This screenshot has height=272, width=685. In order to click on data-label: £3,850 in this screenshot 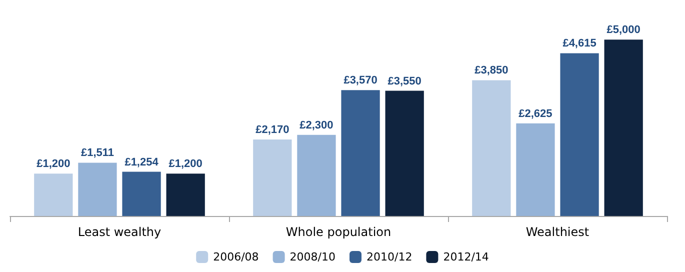, I will do `click(491, 70)`.